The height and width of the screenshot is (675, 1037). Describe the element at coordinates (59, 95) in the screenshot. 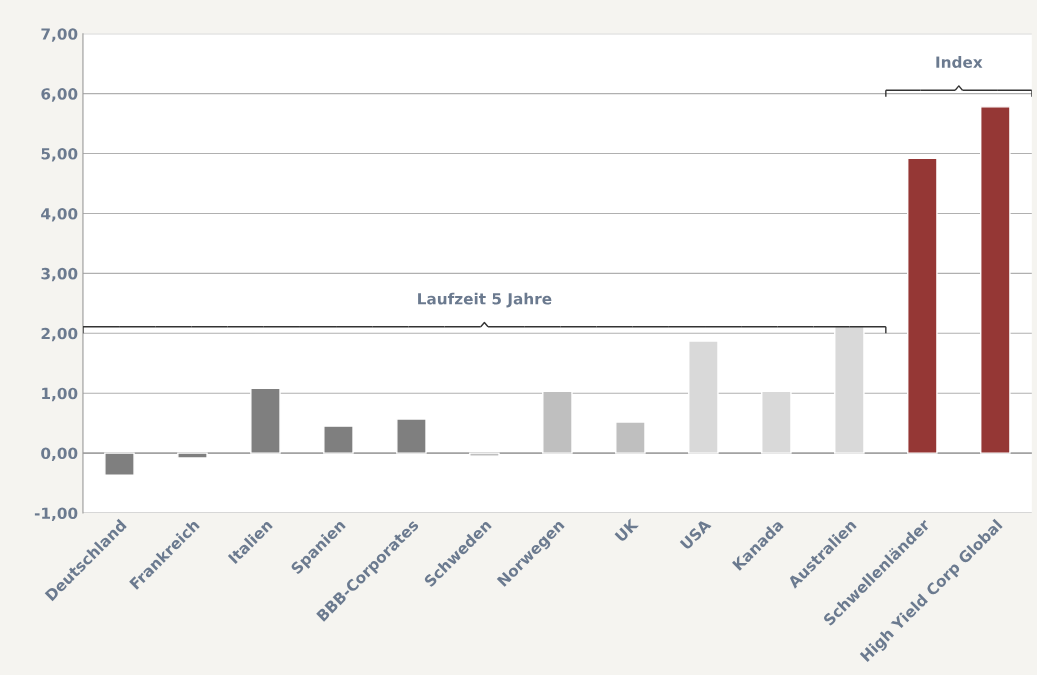

I see `y-tick-label: 6,00` at that location.